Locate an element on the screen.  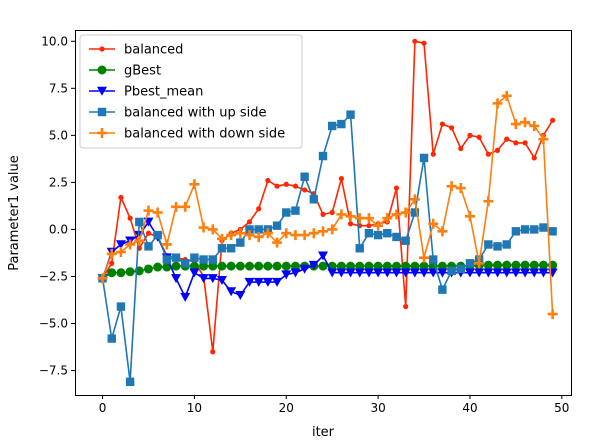
legend-label: balanced is located at coordinates (153, 50).